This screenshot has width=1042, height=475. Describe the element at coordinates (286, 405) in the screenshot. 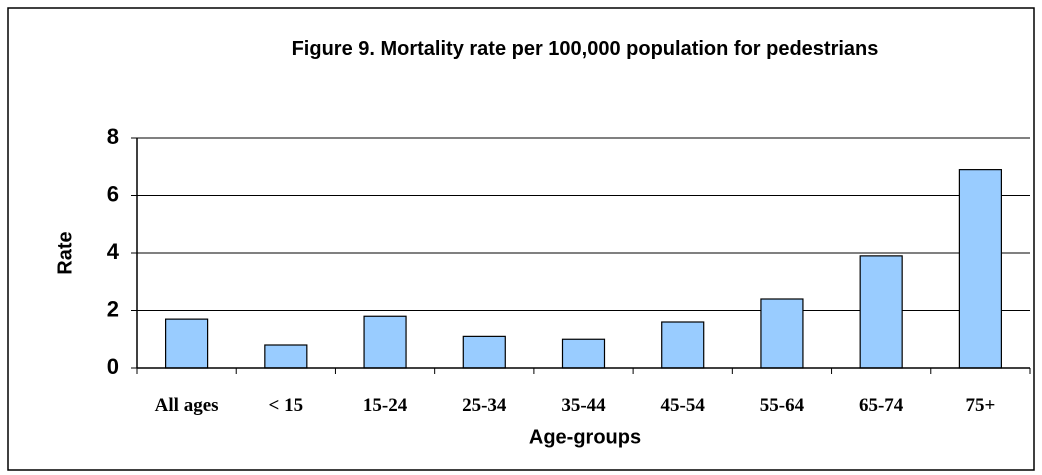

I see `x-tick-label: < 15` at that location.